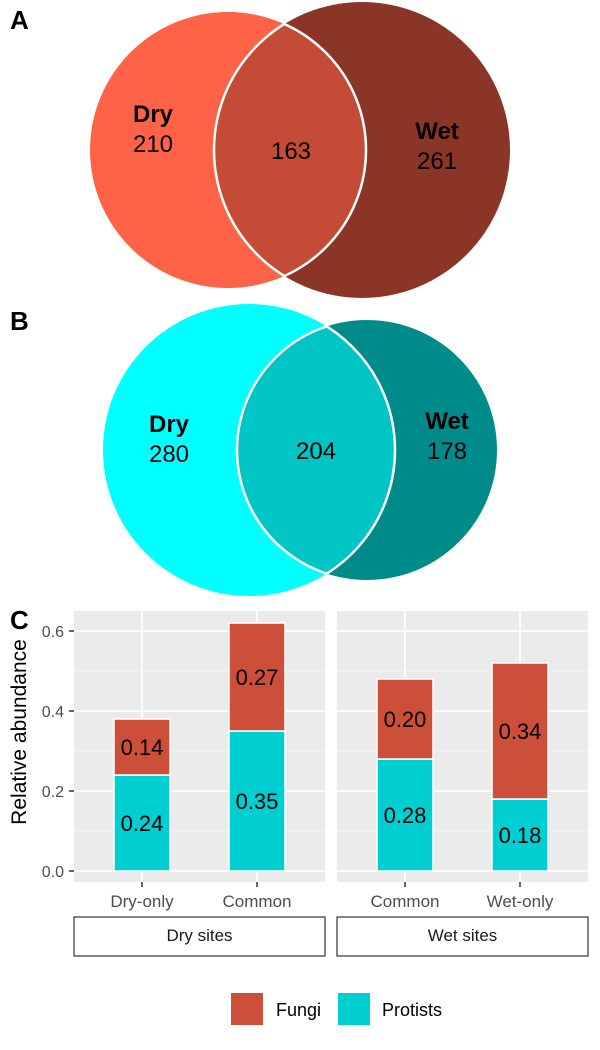 The width and height of the screenshot is (600, 1050). I want to click on panel-letter-b: B, so click(19, 321).